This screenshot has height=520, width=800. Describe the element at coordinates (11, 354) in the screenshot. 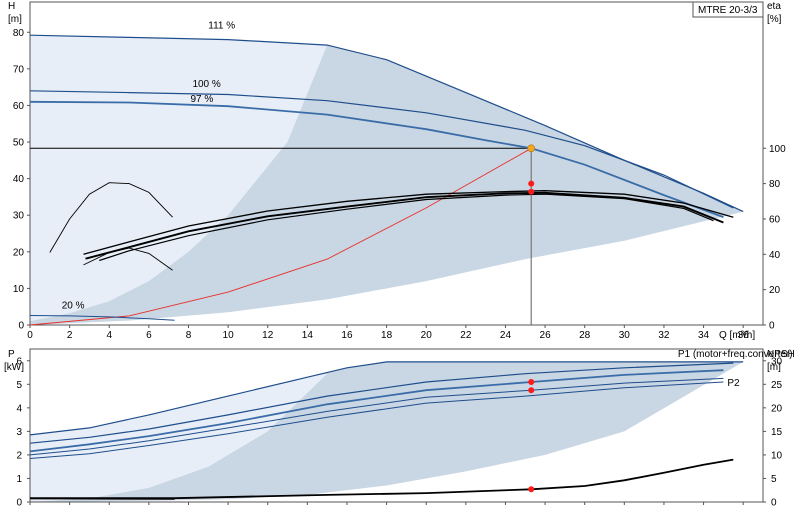

I see `power-axis-label: P` at that location.